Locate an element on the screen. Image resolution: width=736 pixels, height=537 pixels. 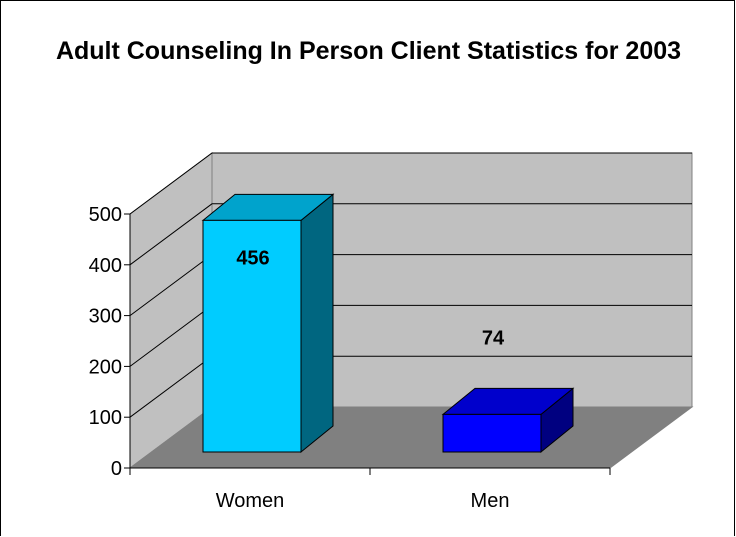
data-label: 456 is located at coordinates (252, 258).